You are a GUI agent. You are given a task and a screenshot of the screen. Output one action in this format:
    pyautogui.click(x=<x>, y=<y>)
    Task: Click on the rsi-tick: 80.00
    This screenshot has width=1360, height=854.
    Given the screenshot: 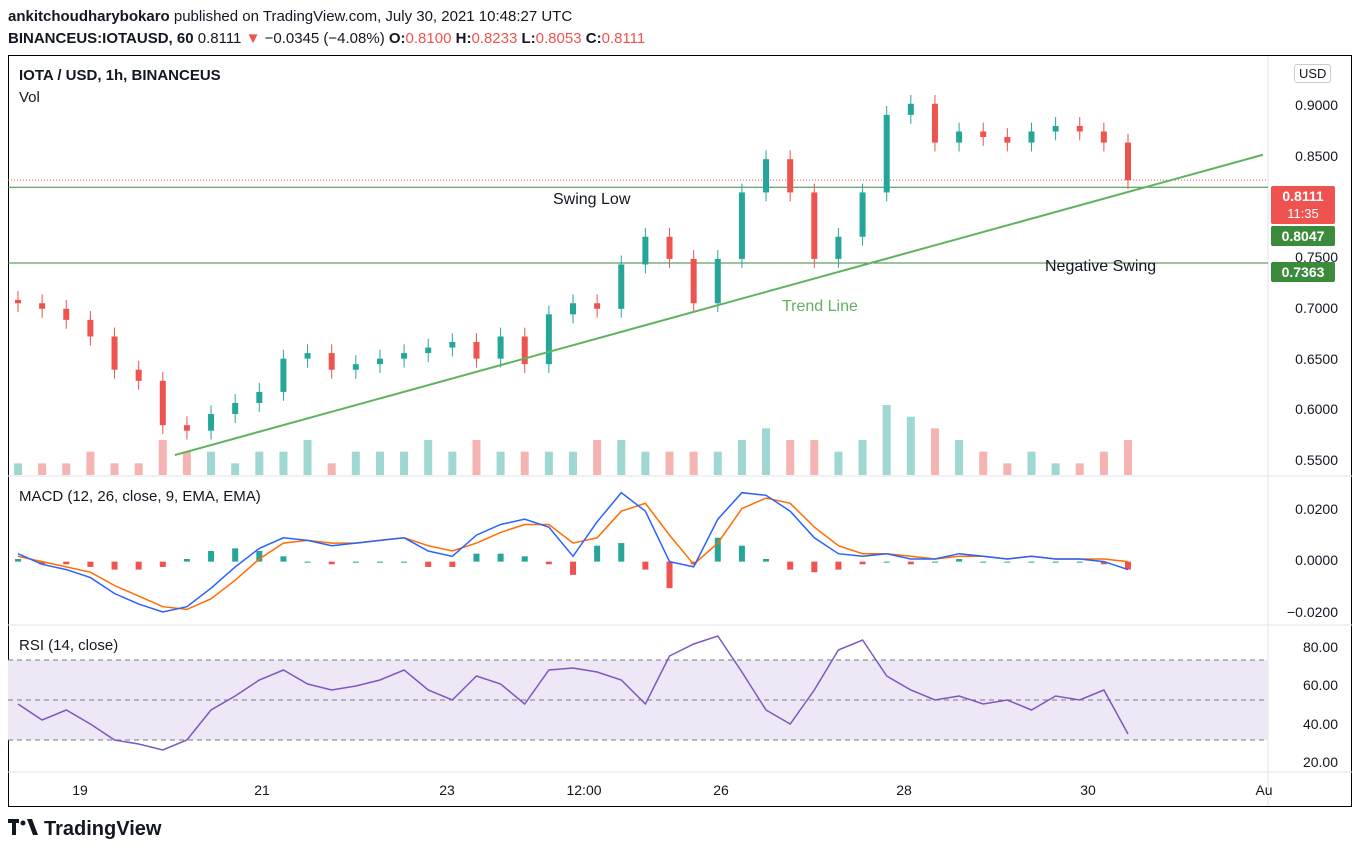 What is the action you would take?
    pyautogui.click(x=1320, y=647)
    